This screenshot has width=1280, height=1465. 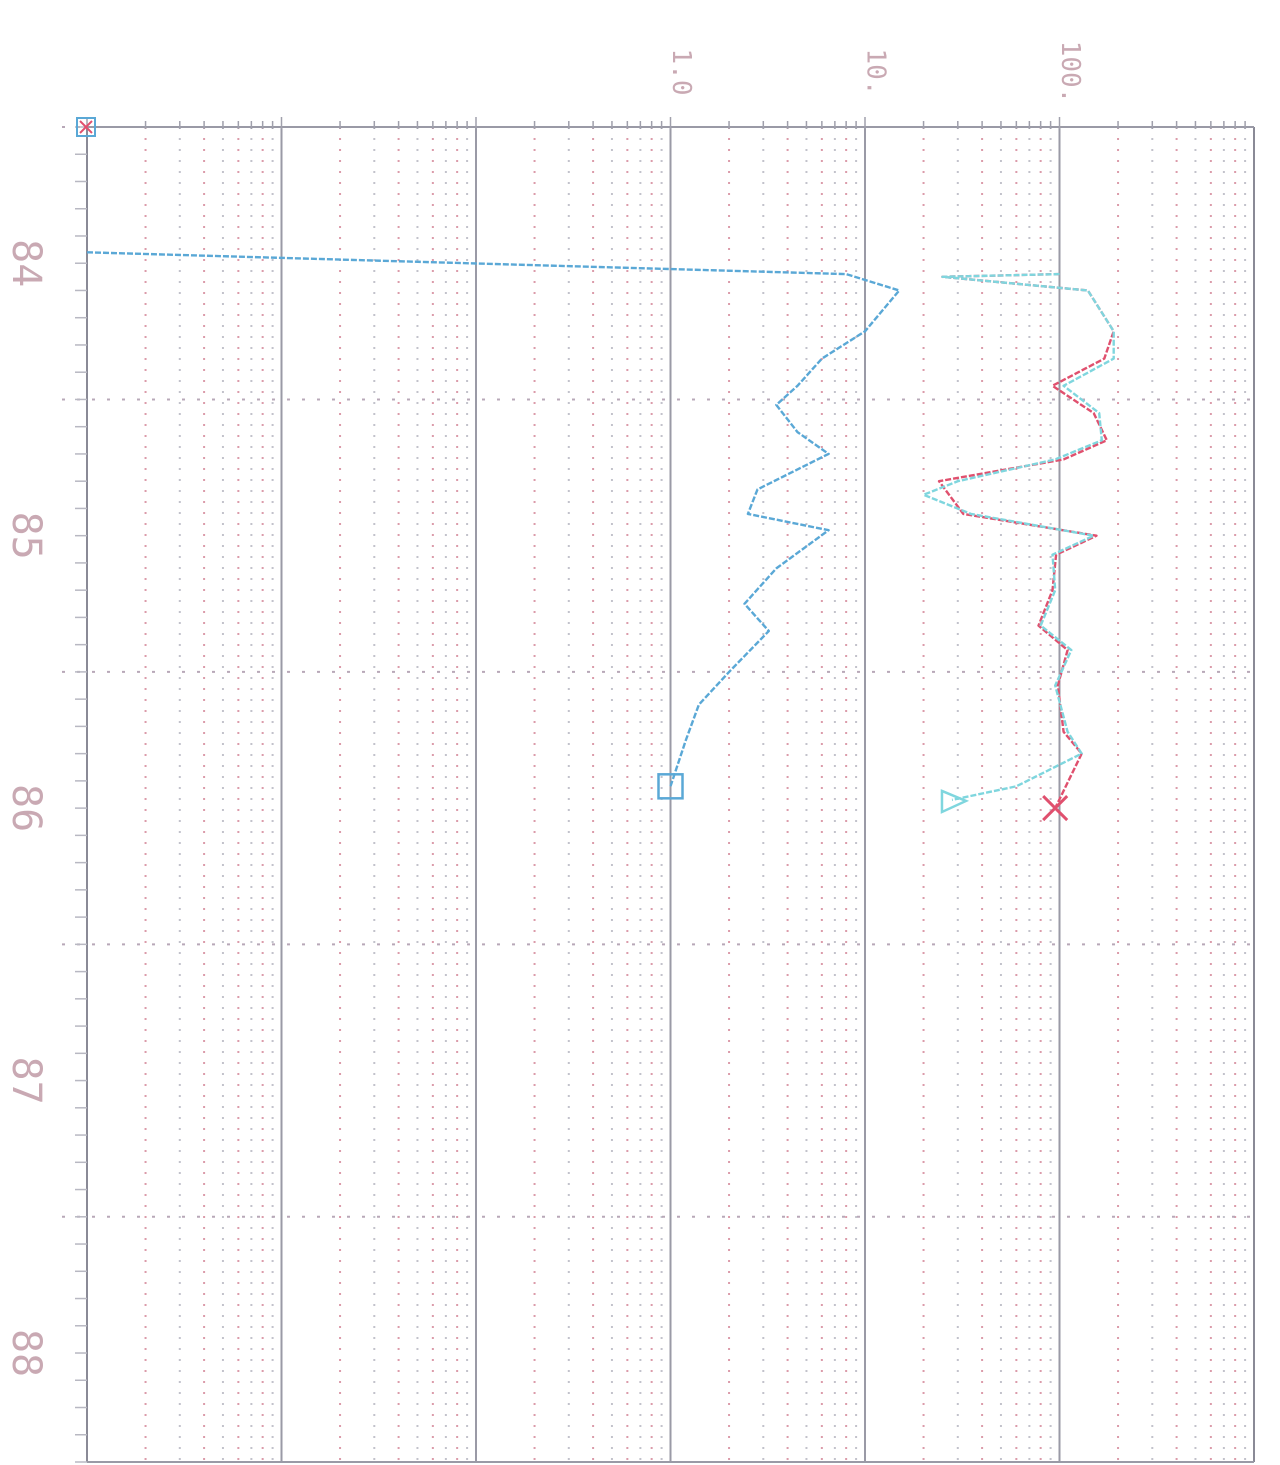 I want to click on depth-tick-label: 87, so click(x=26, y=1080).